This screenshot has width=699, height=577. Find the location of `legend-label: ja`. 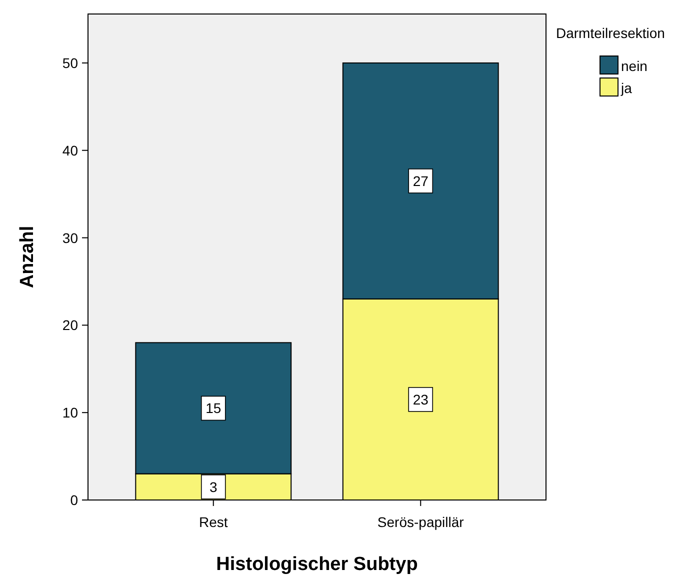

legend-label: ja is located at coordinates (626, 88).